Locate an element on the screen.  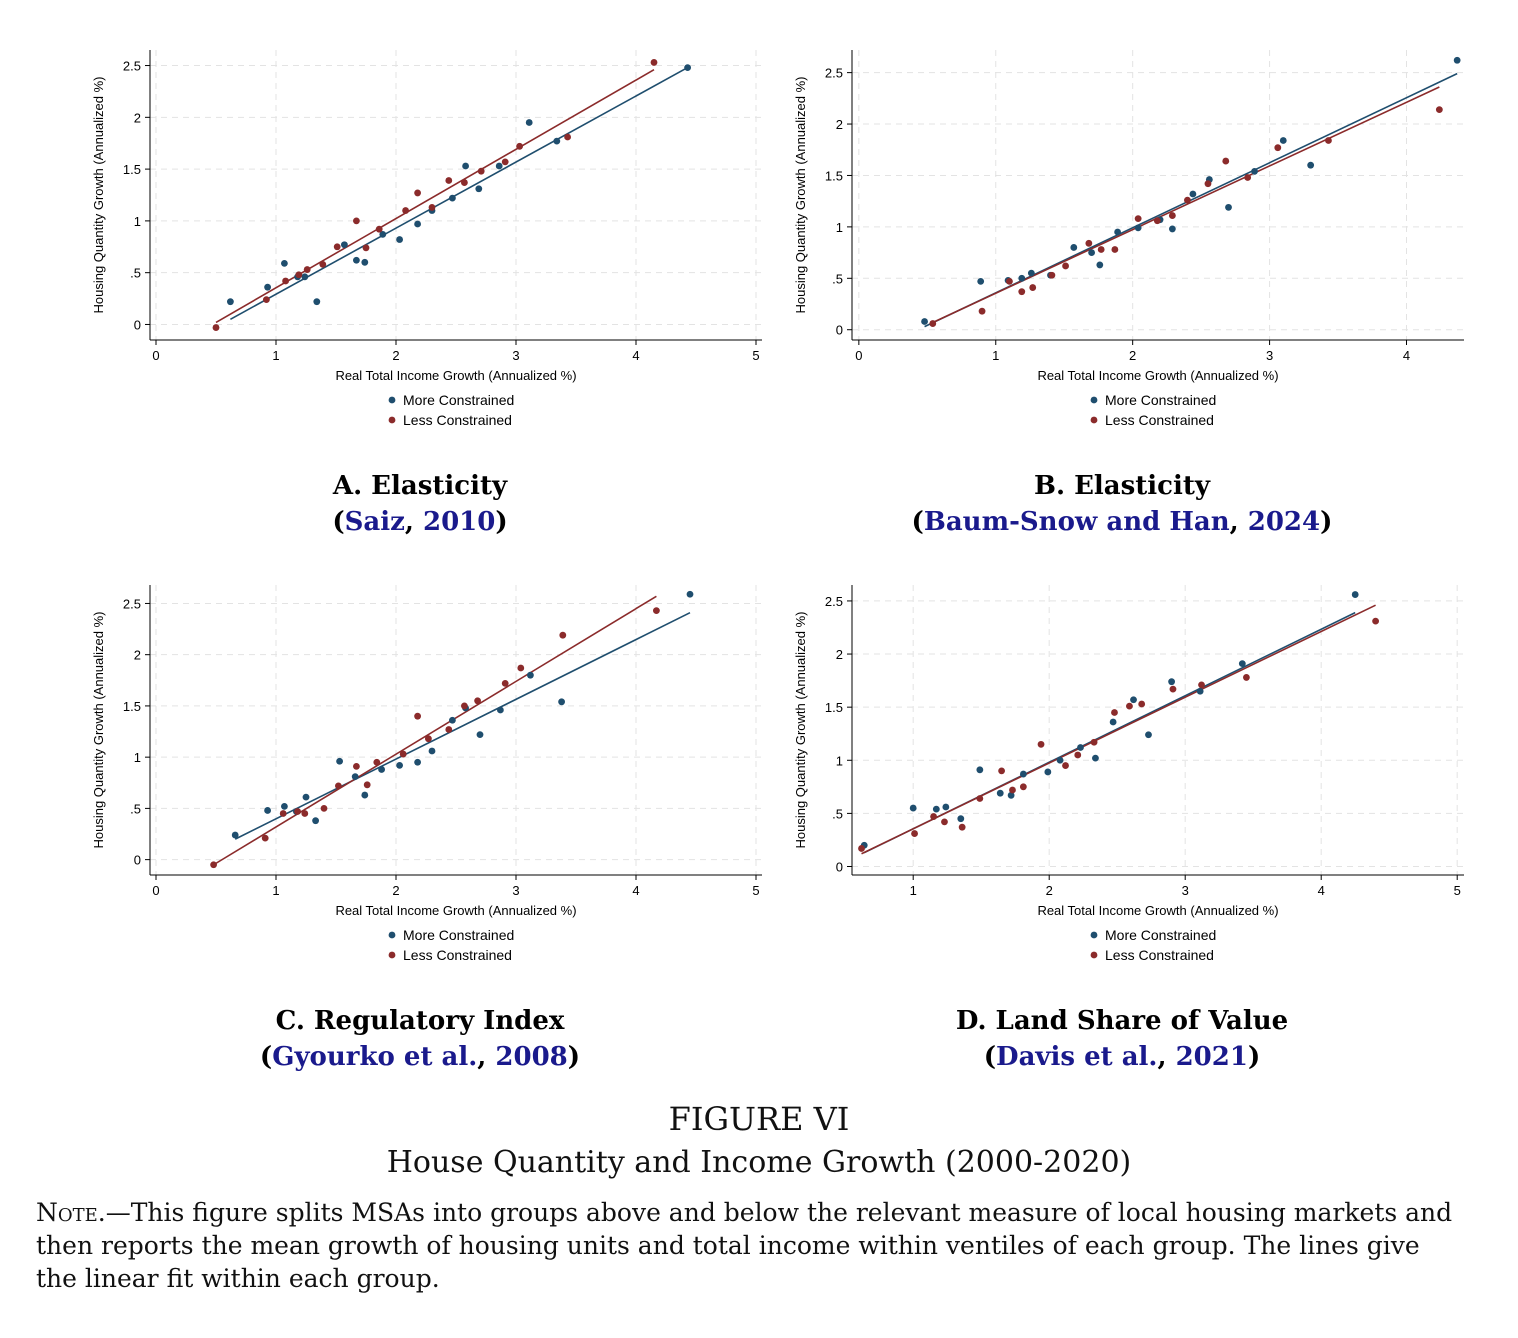
y-tick-label: 1.5 is located at coordinates (834, 175).